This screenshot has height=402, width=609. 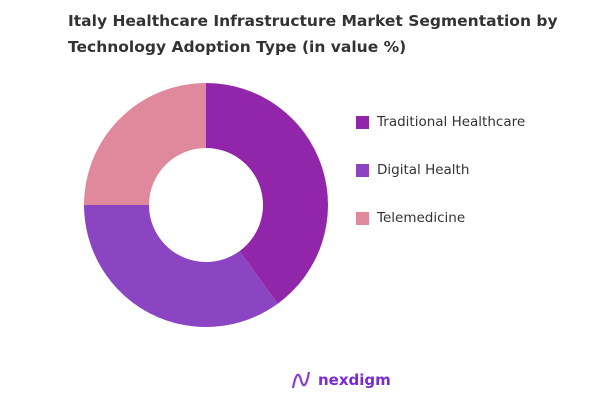 I want to click on legend-label: Digital Health, so click(x=423, y=170).